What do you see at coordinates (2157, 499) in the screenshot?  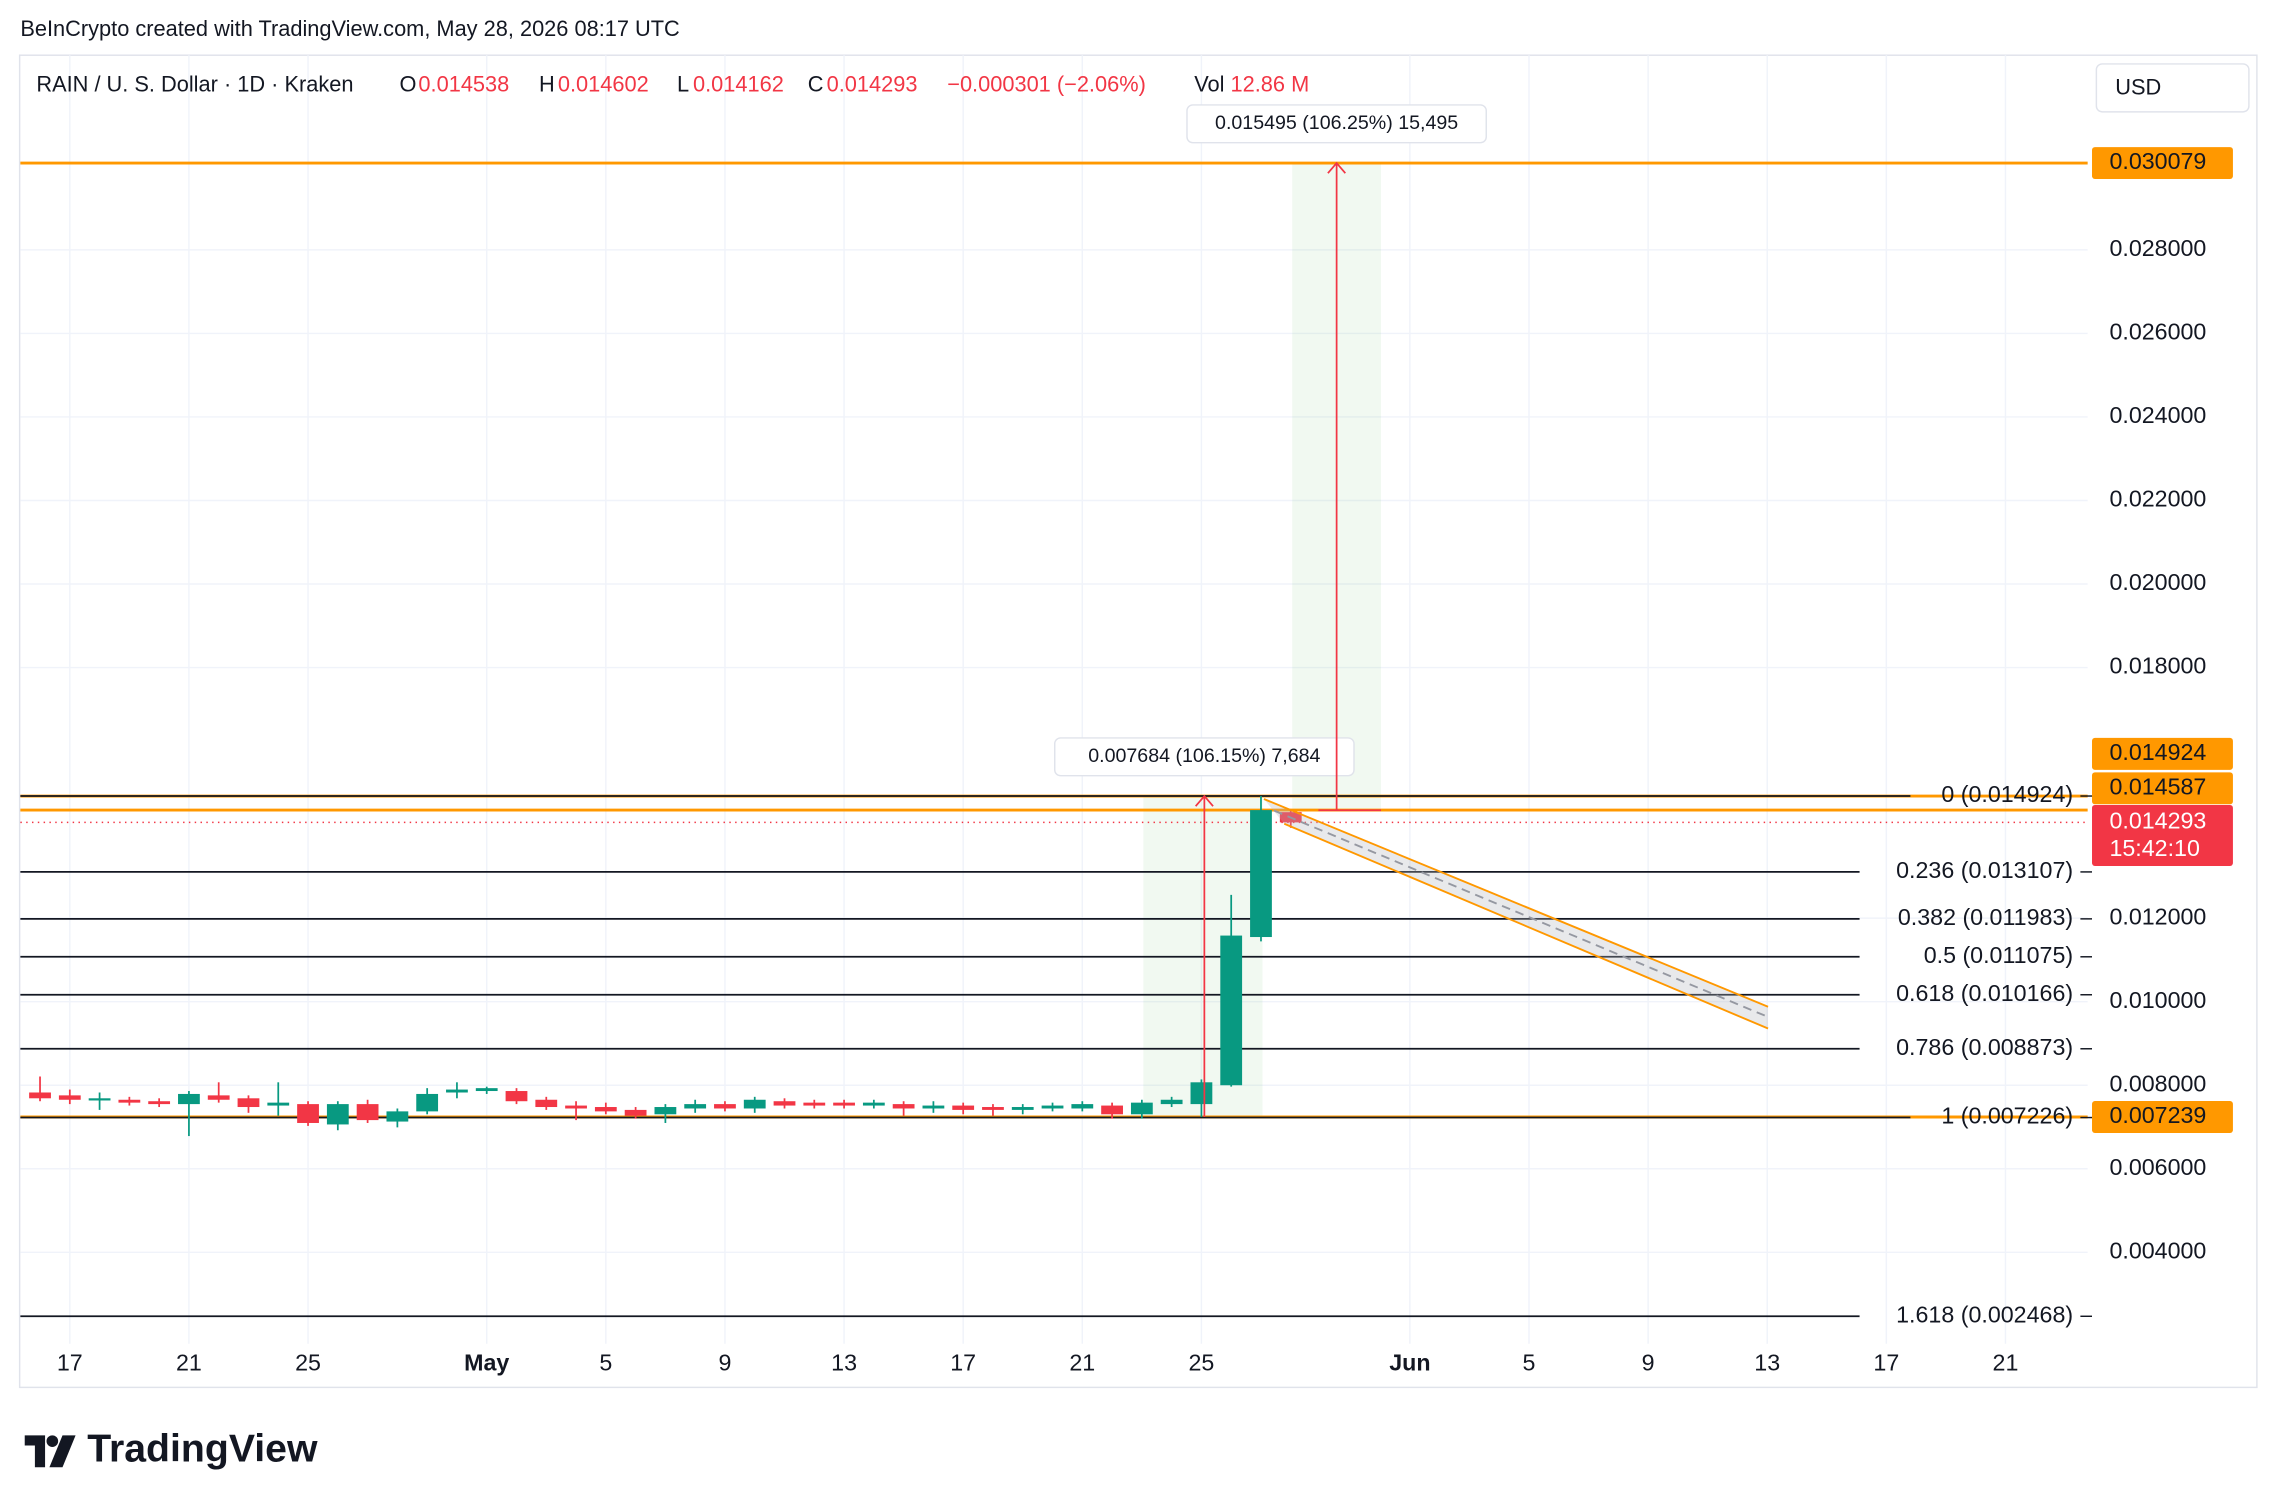 I see `y-tick-label: 0.022000` at bounding box center [2157, 499].